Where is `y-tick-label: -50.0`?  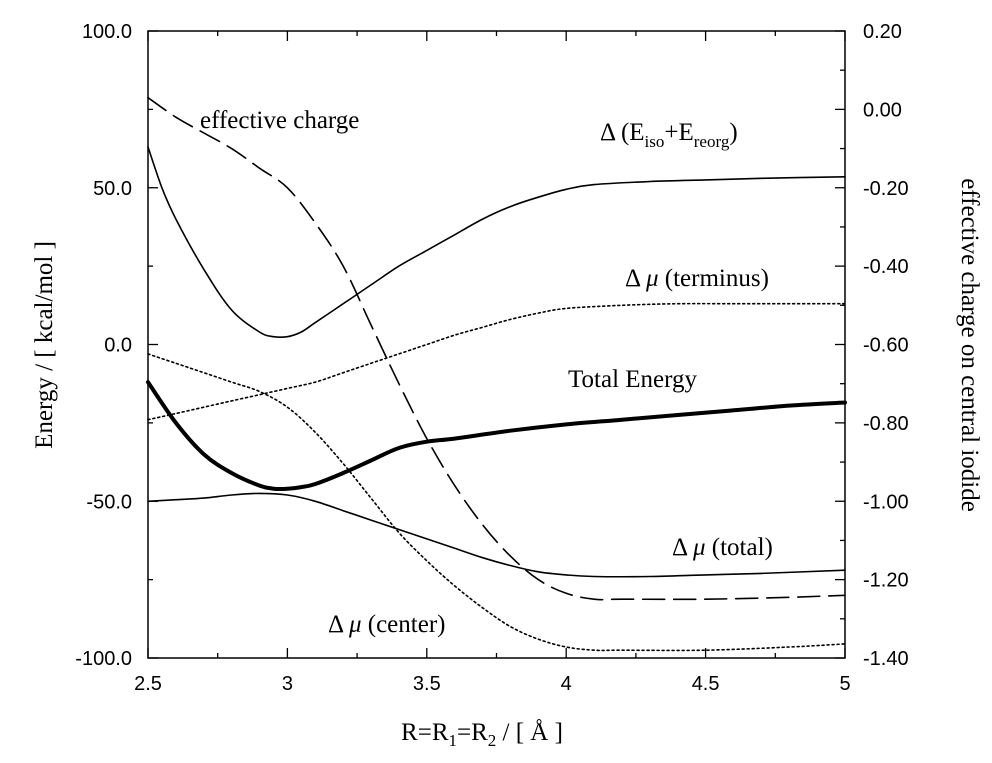 y-tick-label: -50.0 is located at coordinates (109, 502).